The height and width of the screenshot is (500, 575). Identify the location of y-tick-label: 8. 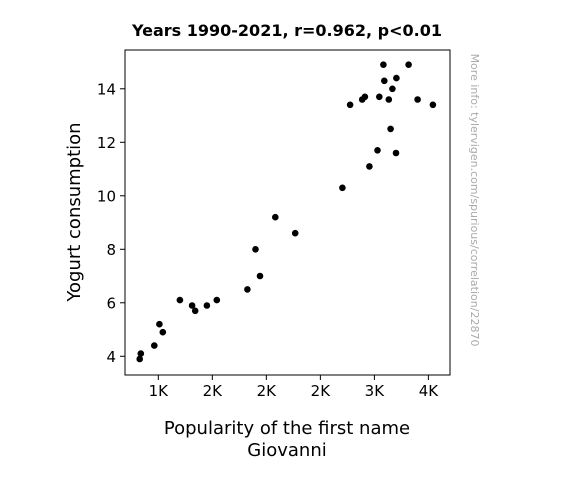
(111, 250).